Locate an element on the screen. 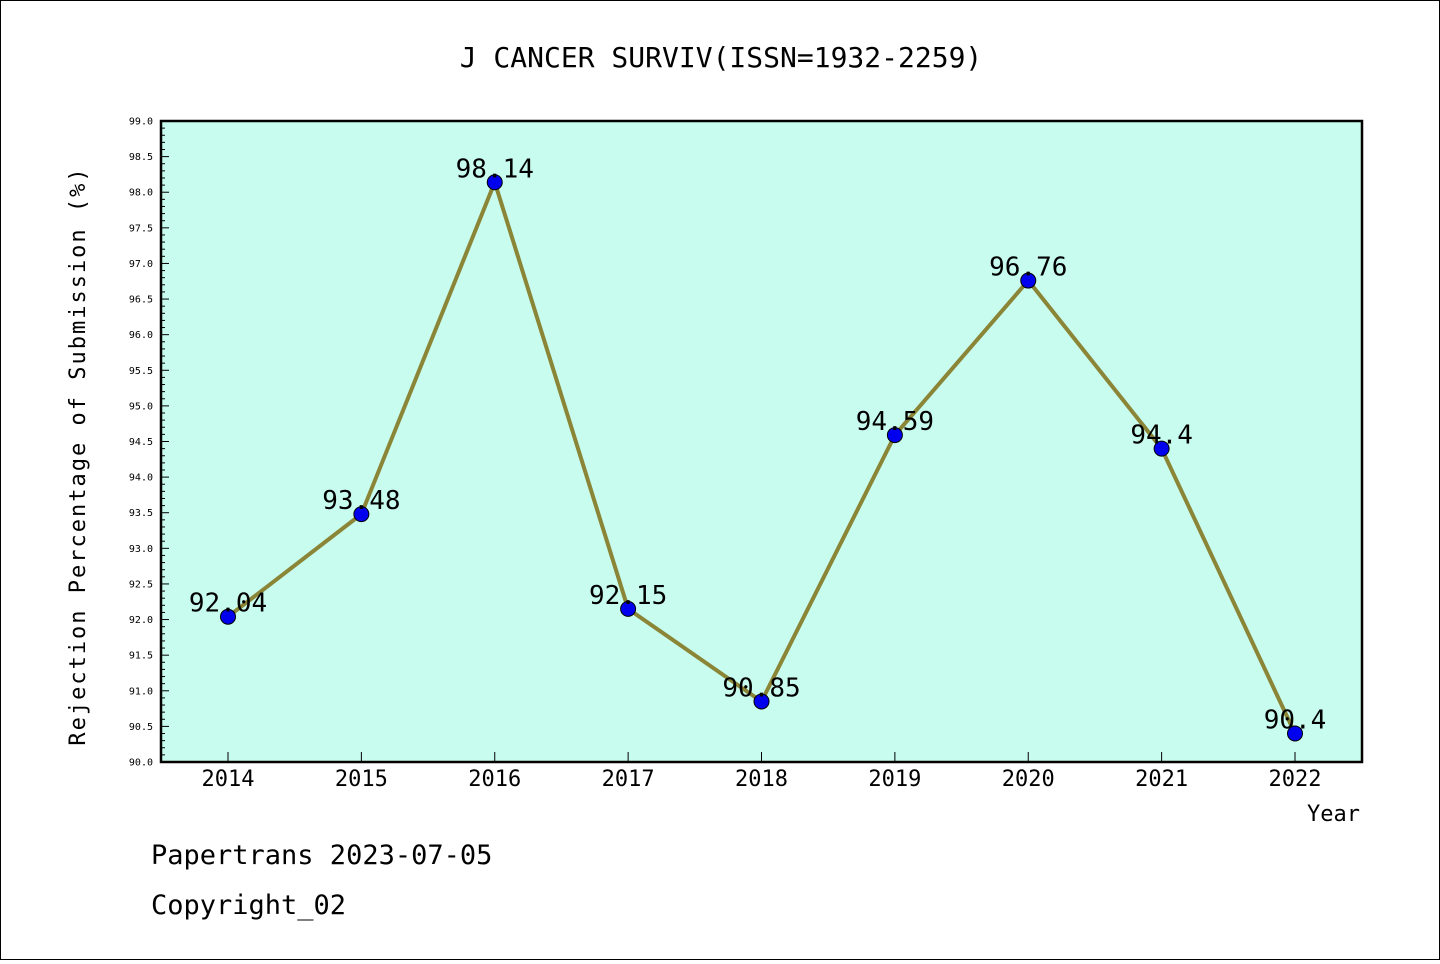  data-label: 90.85 is located at coordinates (761, 688).